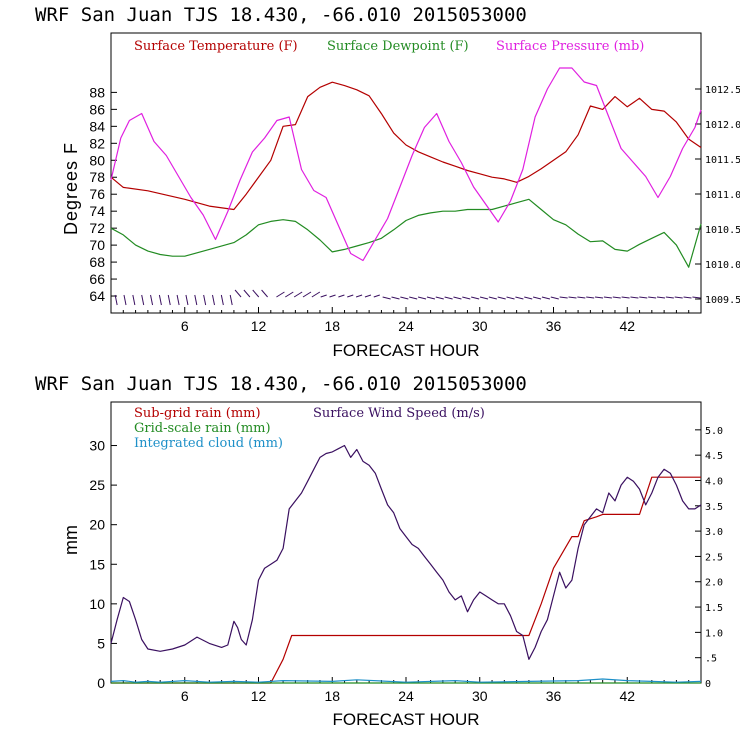 The width and height of the screenshot is (740, 740). What do you see at coordinates (97, 177) in the screenshot?
I see `y-tick-label: 78` at bounding box center [97, 177].